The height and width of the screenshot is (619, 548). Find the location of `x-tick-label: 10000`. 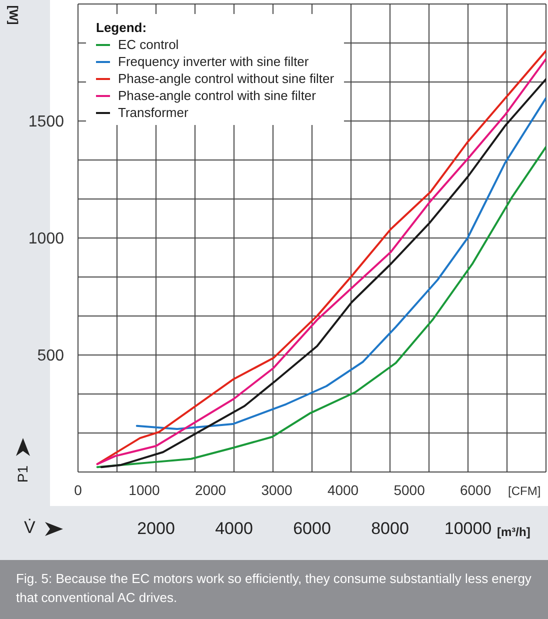

x-tick-label: 10000 is located at coordinates (468, 528).